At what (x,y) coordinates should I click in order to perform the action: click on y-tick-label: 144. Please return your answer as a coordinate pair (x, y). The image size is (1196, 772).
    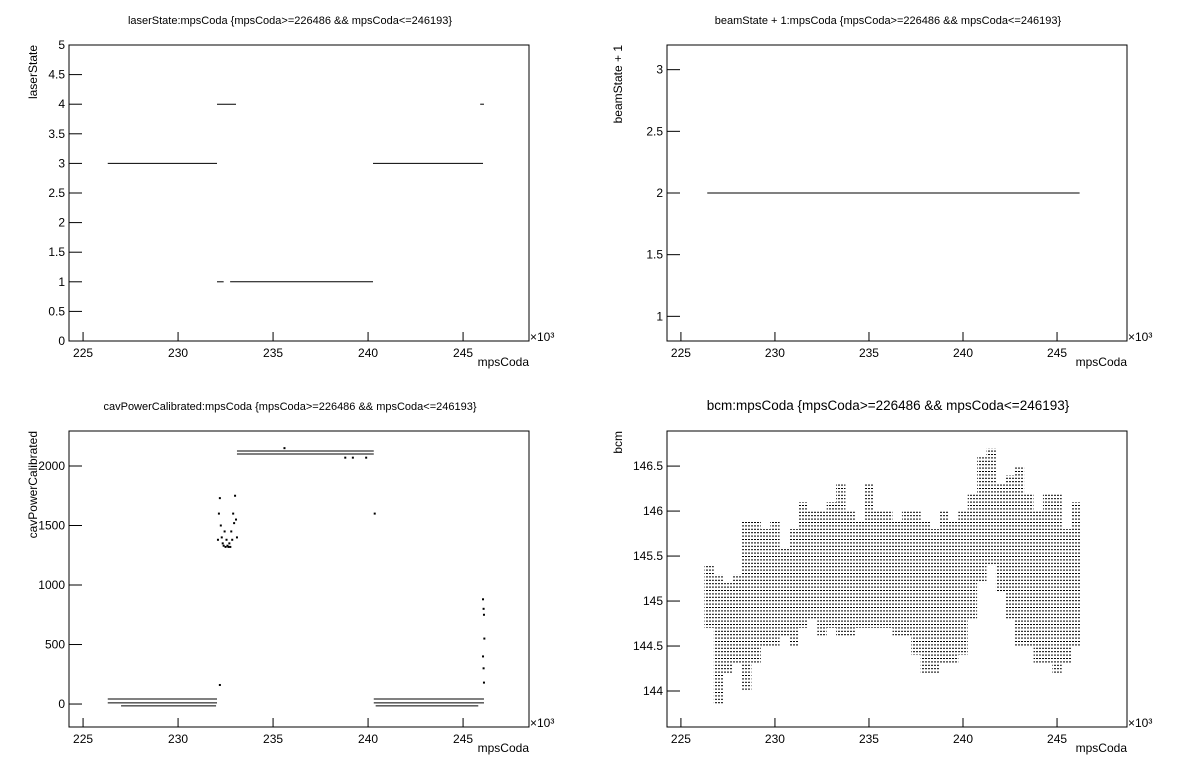
    Looking at the image, I should click on (653, 691).